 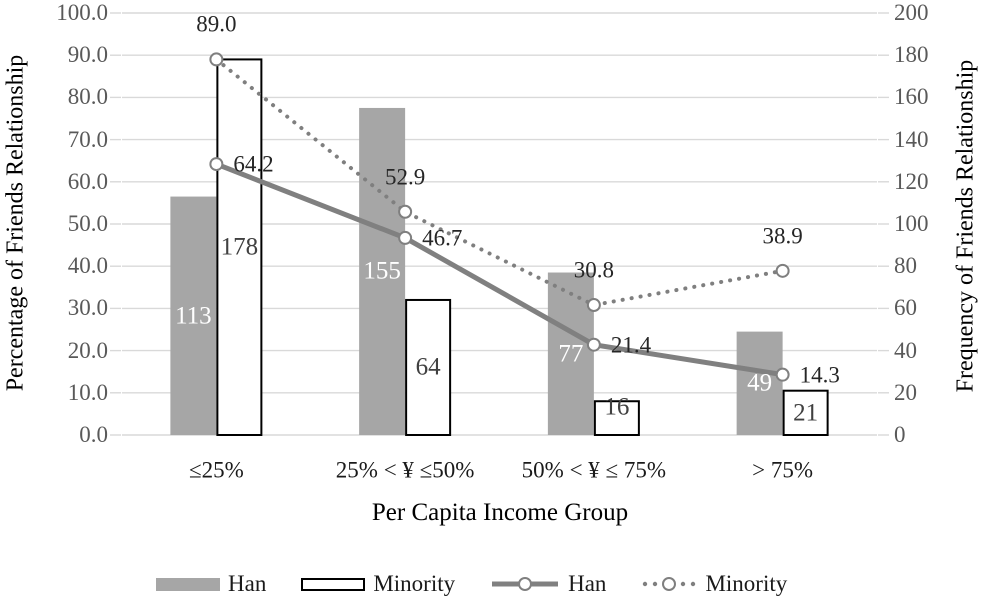 What do you see at coordinates (87, 308) in the screenshot?
I see `left-axis-tick-label: 30.0` at bounding box center [87, 308].